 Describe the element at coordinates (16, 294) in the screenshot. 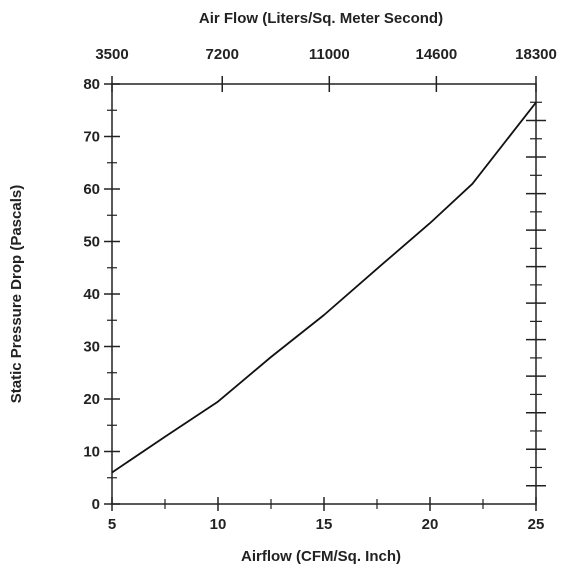

I see `left-axis-title: Static Pressure Drop (Pascals)` at that location.